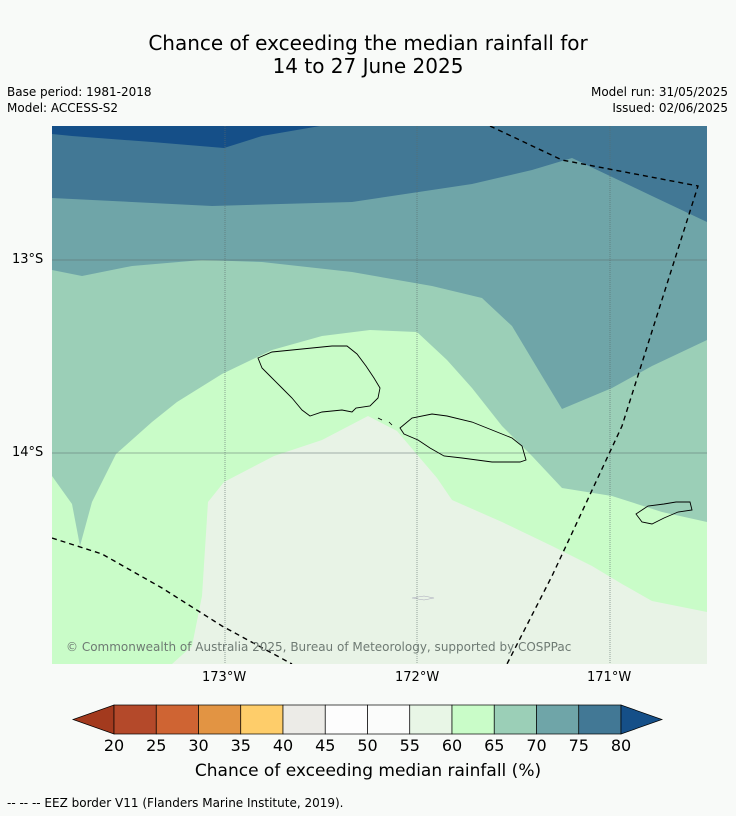  I want to click on tutuila-island, so click(664, 513).